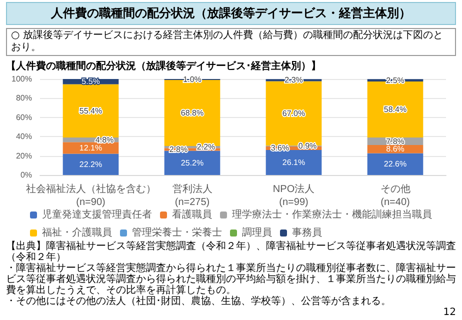 The width and height of the screenshot is (462, 320). Describe the element at coordinates (199, 301) in the screenshot. I see `text: ・その他にはその他の法人（社団･財団、農協、生協、学校等）、公営等が含まれる。` at that location.